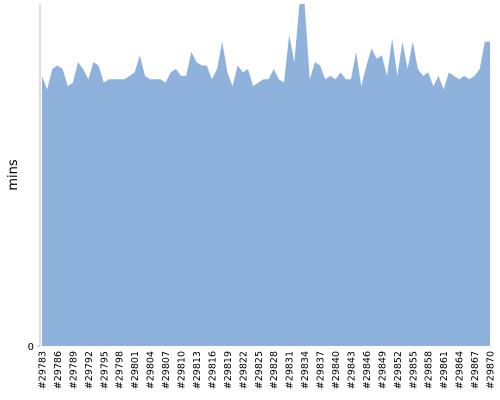  I want to click on x-tick-label: #29798, so click(120, 370).